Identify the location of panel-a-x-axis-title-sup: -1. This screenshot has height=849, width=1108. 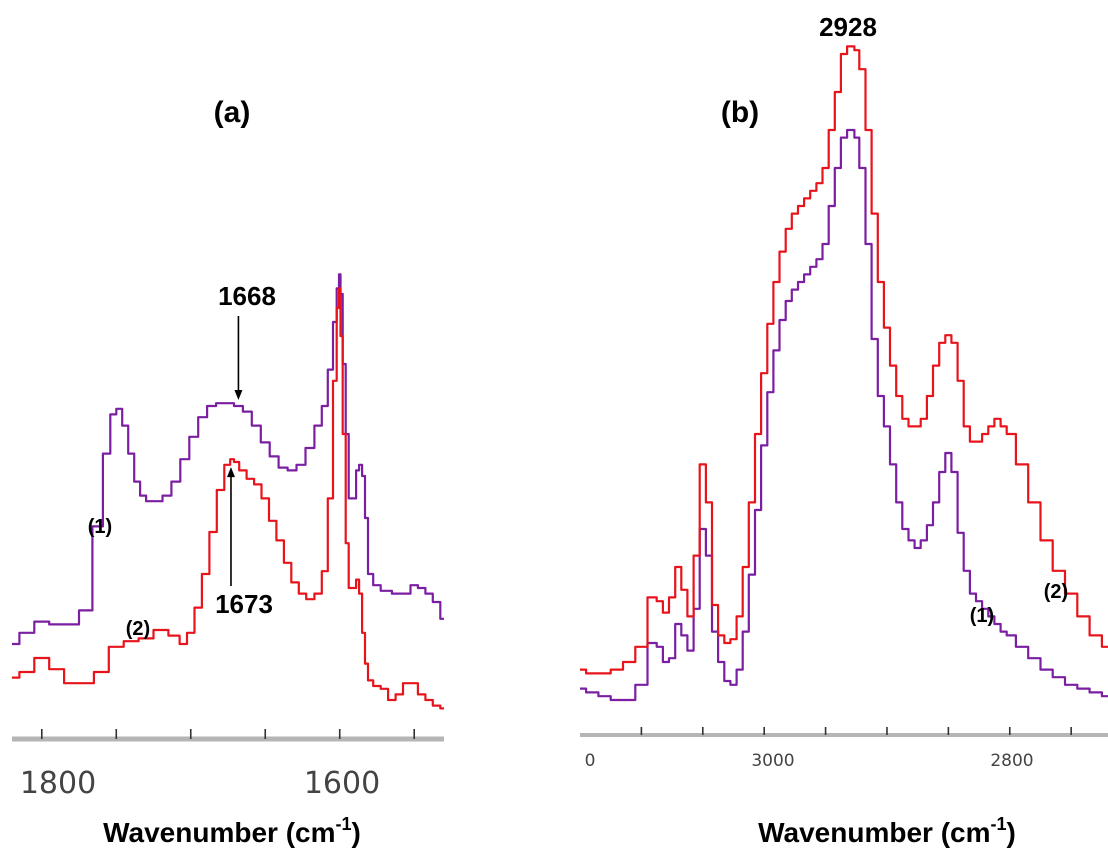
(344, 824).